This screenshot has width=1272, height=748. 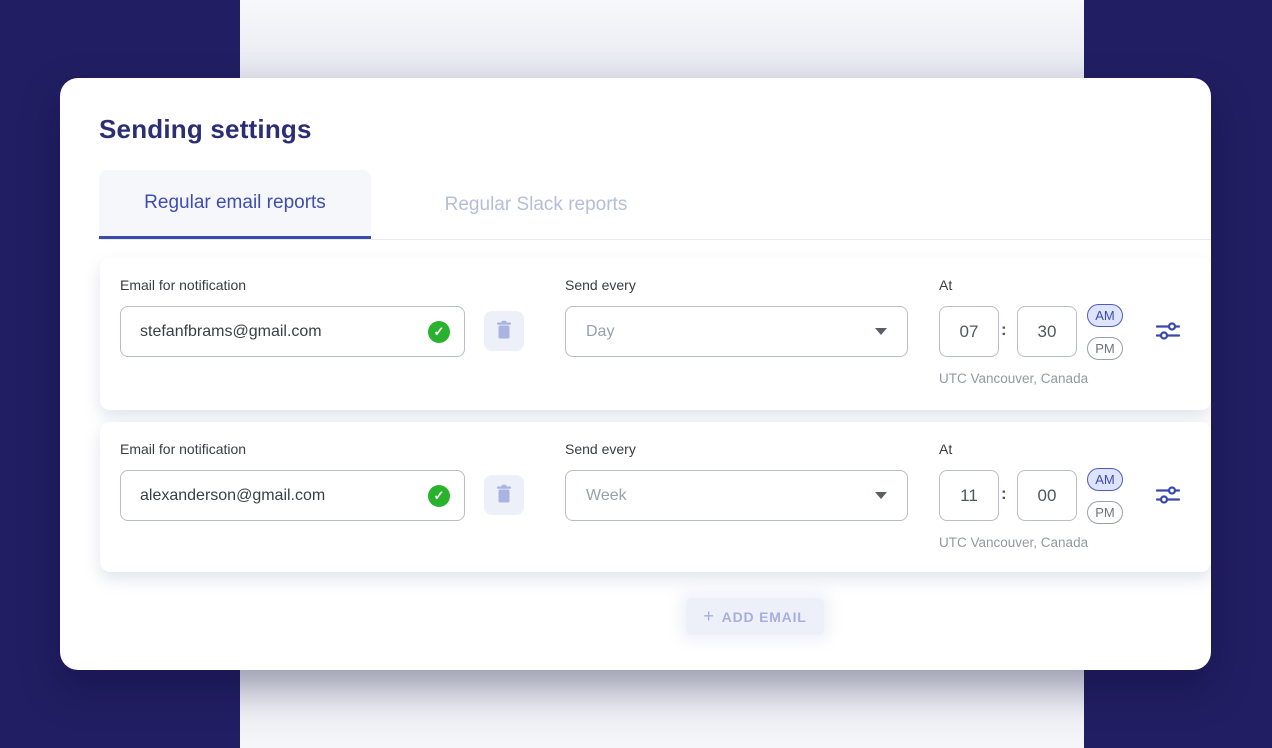 What do you see at coordinates (600, 331) in the screenshot?
I see `frequency-value: Day` at bounding box center [600, 331].